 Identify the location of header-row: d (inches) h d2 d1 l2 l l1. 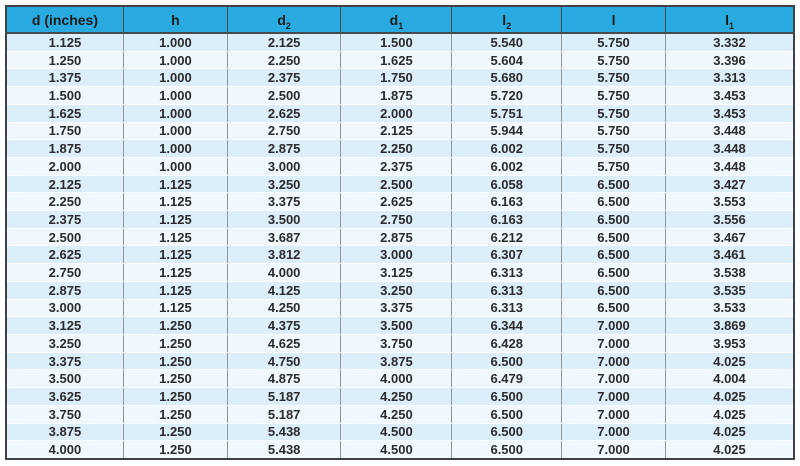
(400, 20).